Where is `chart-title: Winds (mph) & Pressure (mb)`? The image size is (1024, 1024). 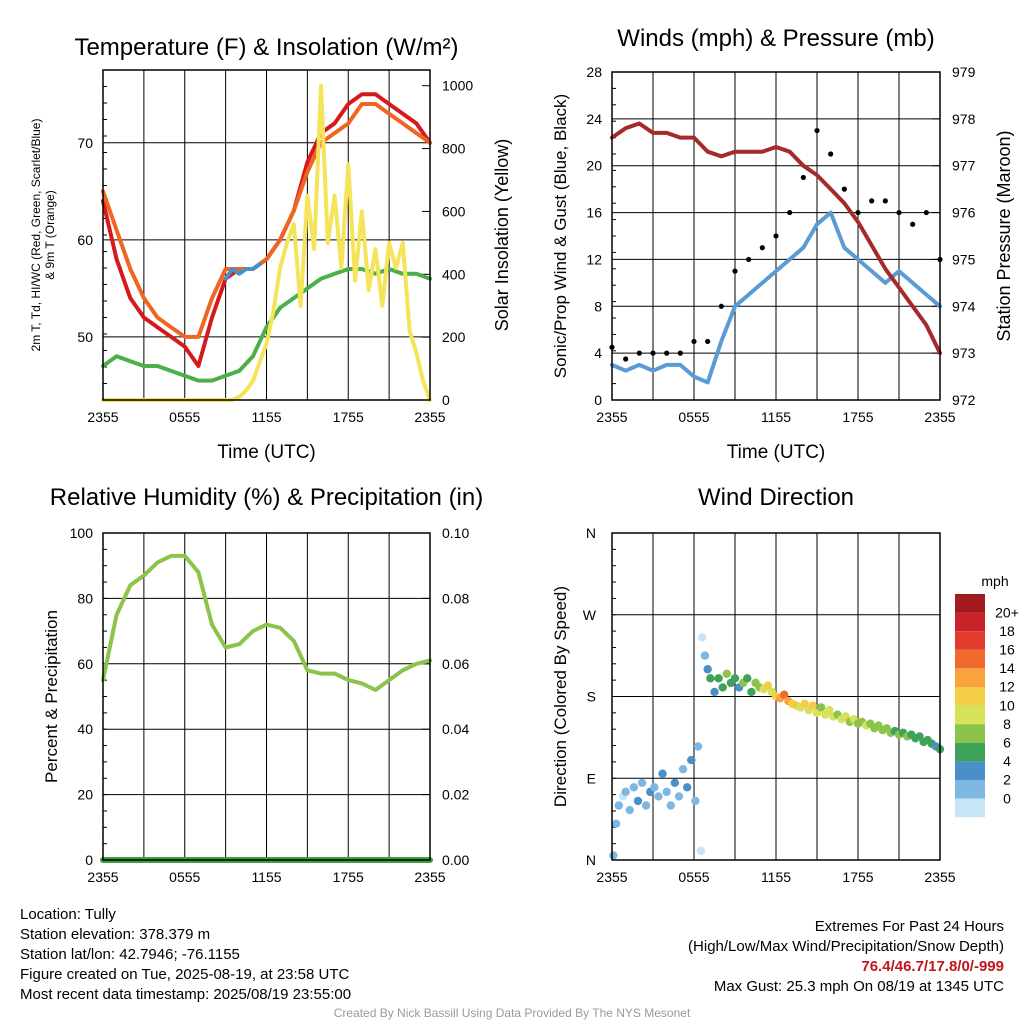 chart-title: Winds (mph) & Pressure (mb) is located at coordinates (775, 38).